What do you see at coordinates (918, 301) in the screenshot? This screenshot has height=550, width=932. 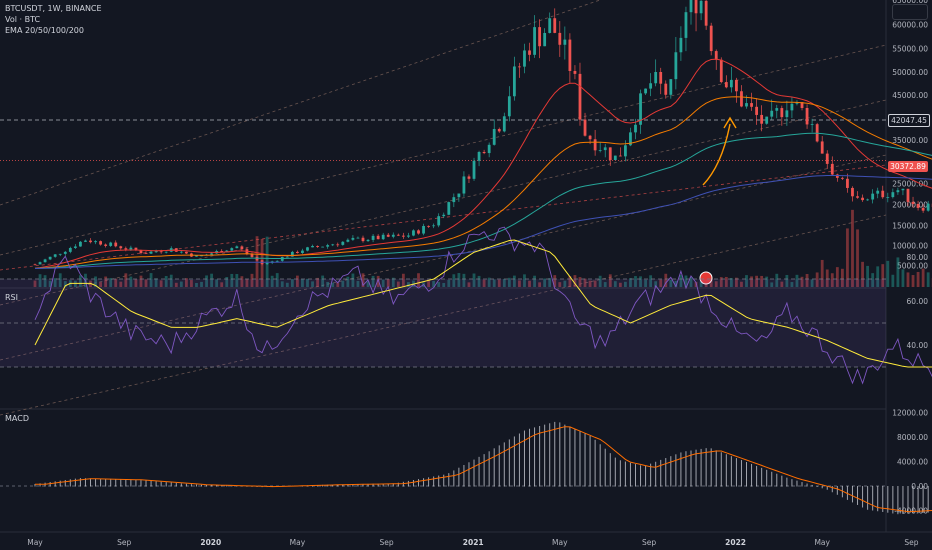 I see `rsi-axis-label: 60.00` at bounding box center [918, 301].